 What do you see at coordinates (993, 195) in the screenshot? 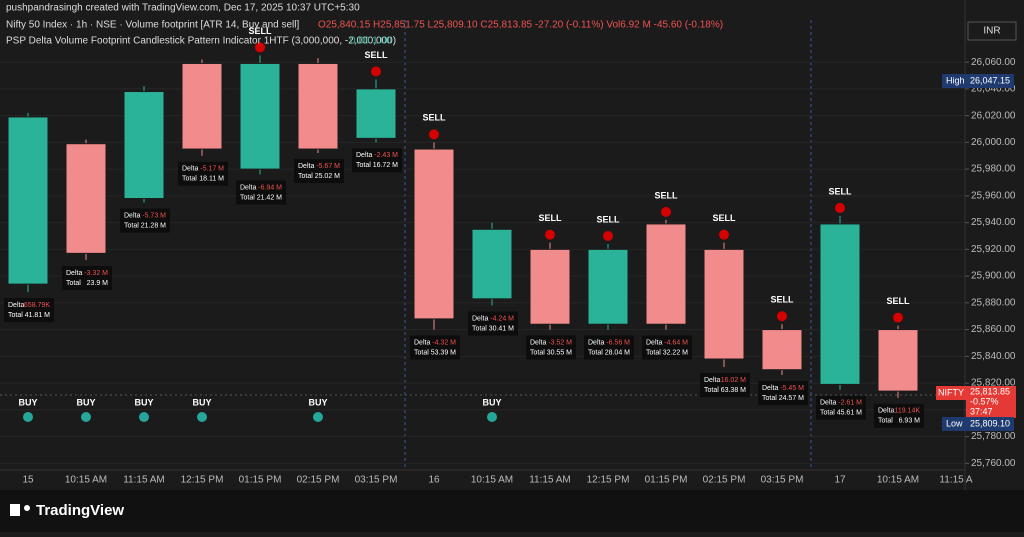
I see `y-tick-label: 25,960.00` at bounding box center [993, 195].